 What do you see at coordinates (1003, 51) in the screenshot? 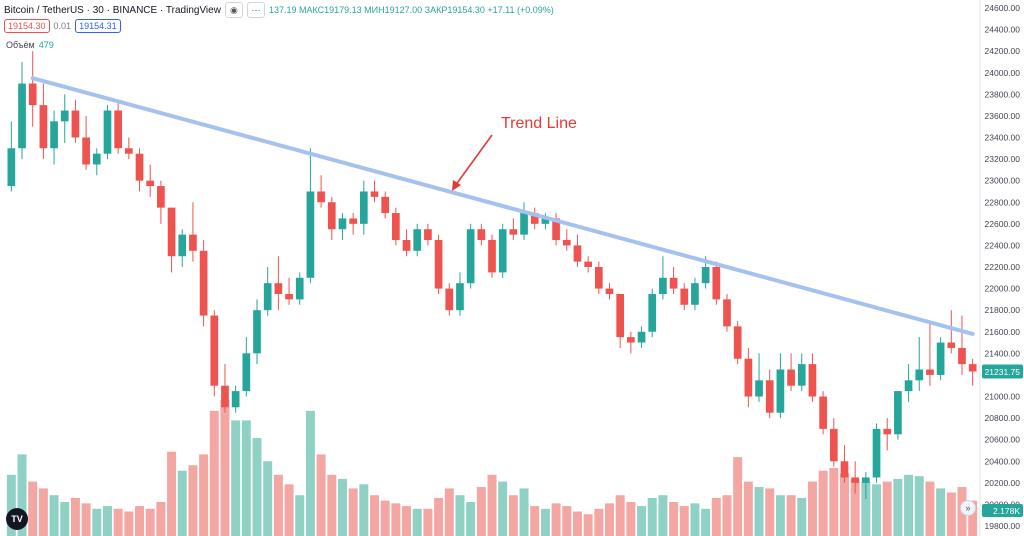
I see `price-tick-label: 24200.00` at bounding box center [1003, 51].